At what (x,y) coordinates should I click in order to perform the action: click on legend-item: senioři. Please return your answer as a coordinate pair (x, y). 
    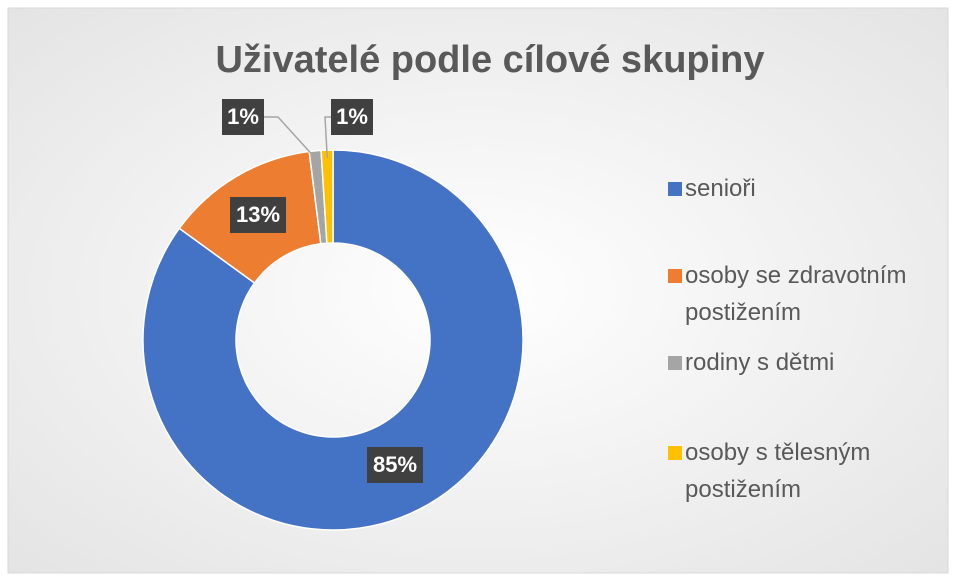
    Looking at the image, I should click on (808, 188).